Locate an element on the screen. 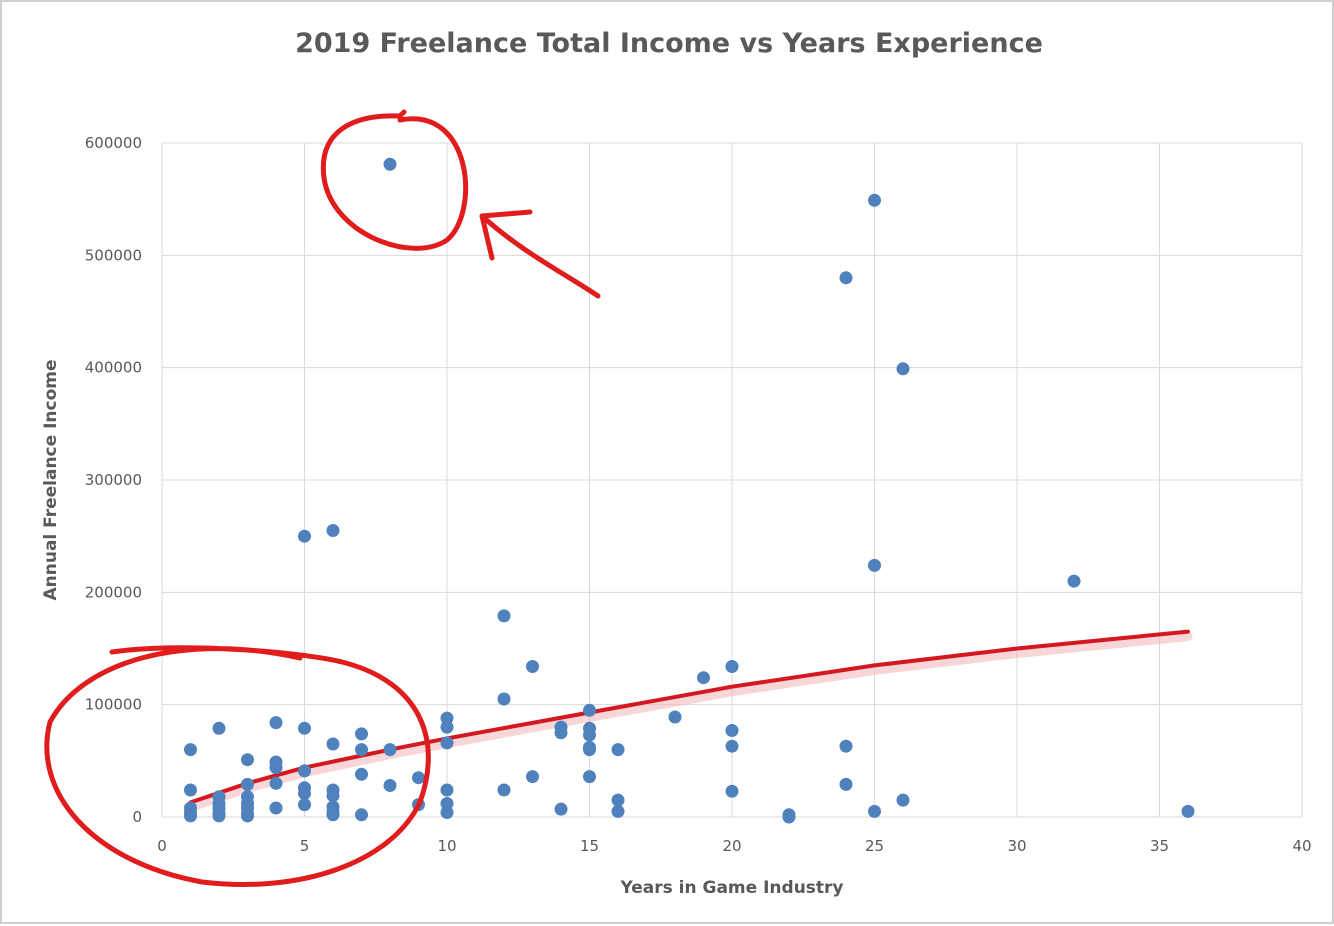 The image size is (1334, 926). x-tick-label: 5 is located at coordinates (305, 846).